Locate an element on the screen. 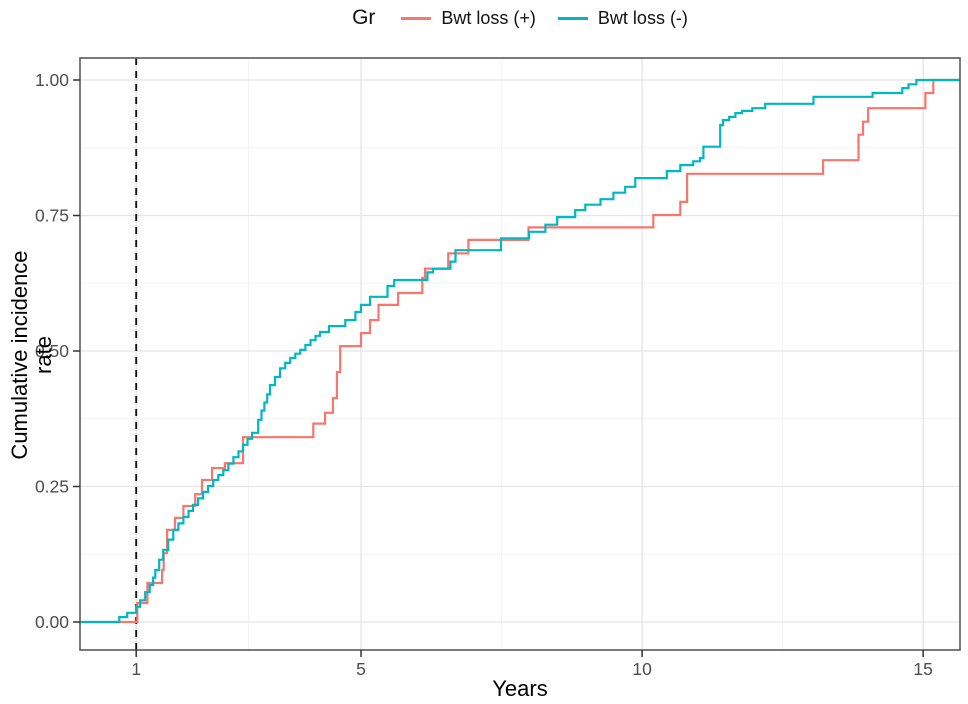 Image resolution: width=968 pixels, height=704 pixels. y-axis-tick-label: 0.00 is located at coordinates (52, 622).